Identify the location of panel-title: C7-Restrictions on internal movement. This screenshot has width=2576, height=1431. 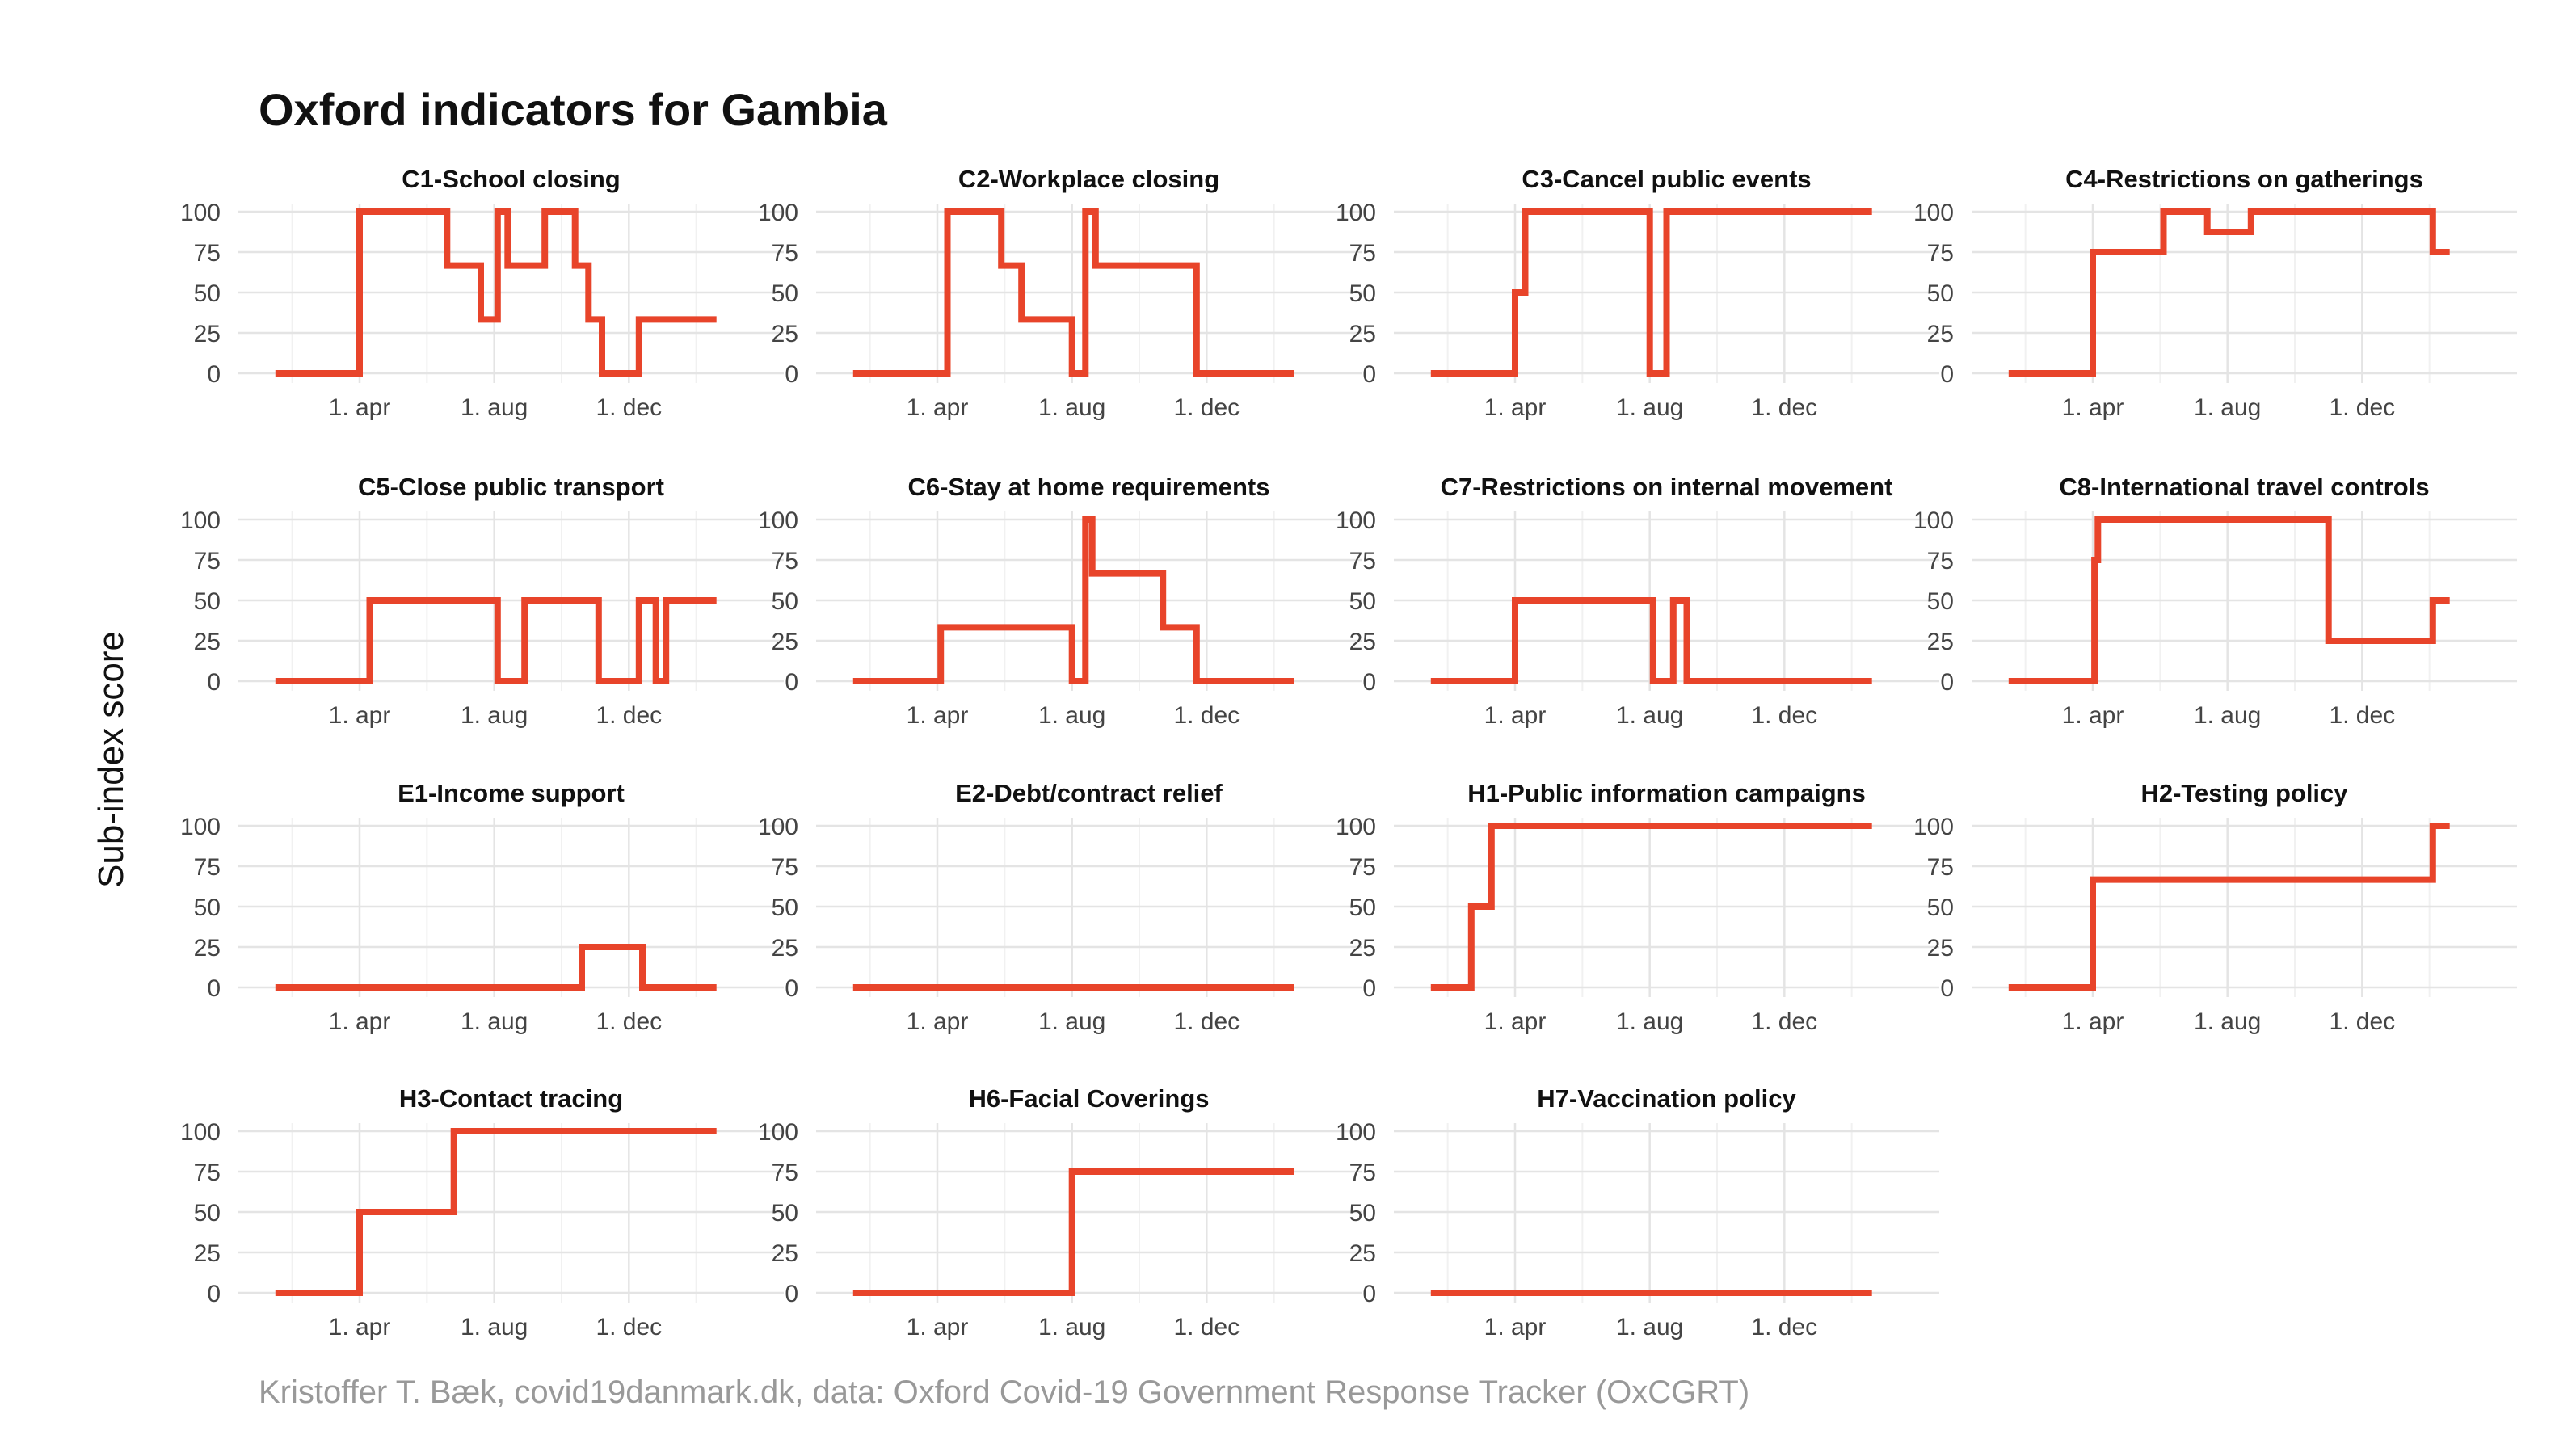
(1667, 487).